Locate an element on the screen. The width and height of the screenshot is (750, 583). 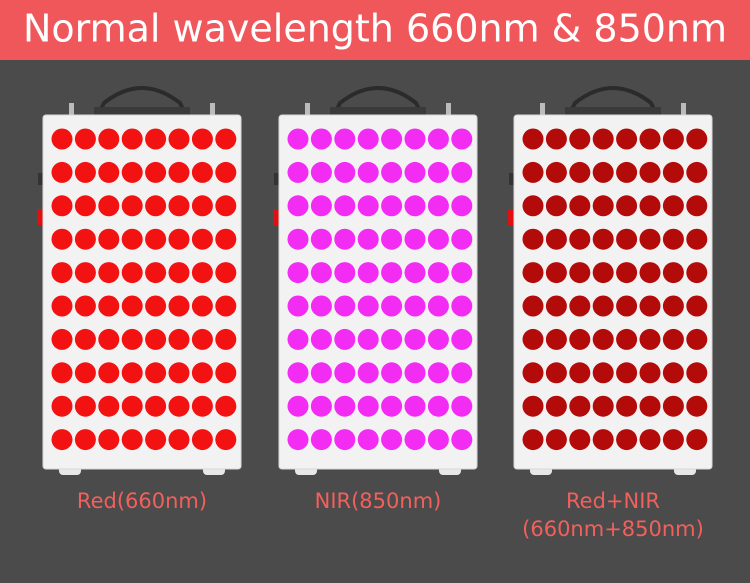
side-port is located at coordinates (276, 179).